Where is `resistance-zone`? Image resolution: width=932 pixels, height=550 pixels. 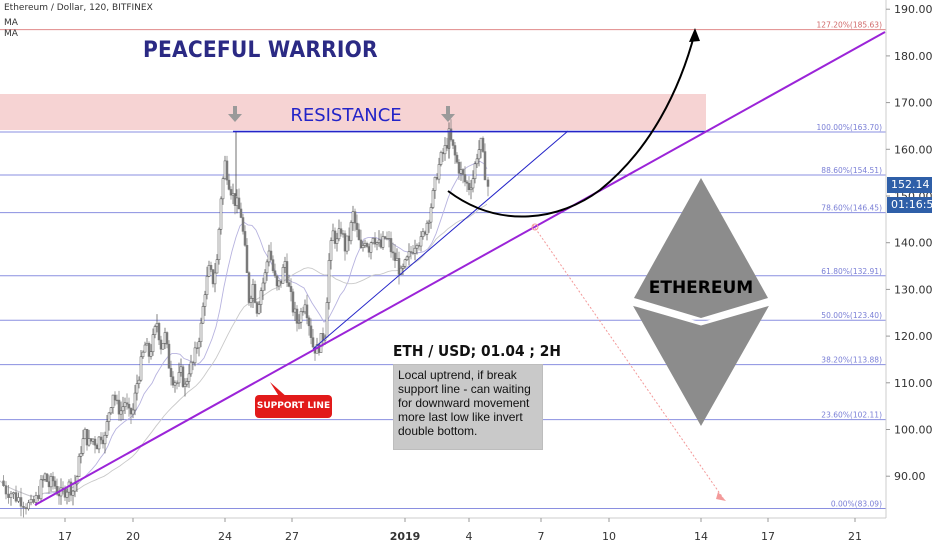 resistance-zone is located at coordinates (353, 112).